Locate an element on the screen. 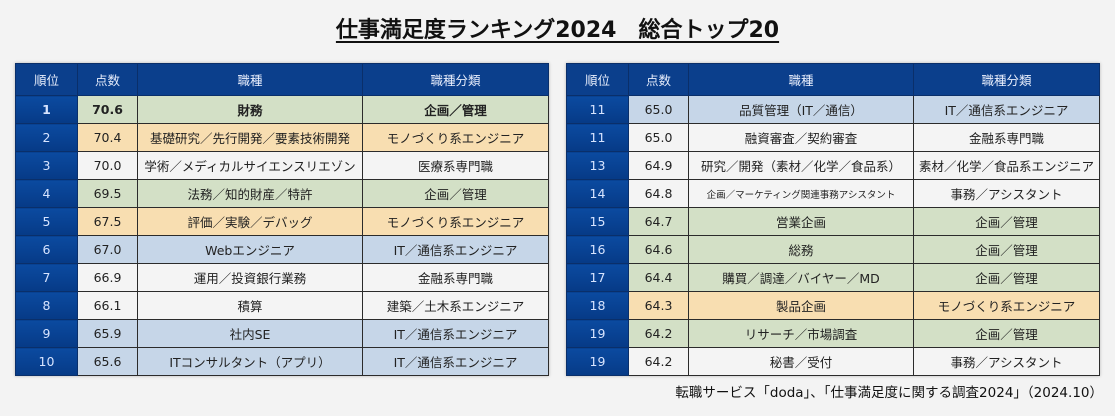  rank-cell: 17 is located at coordinates (597, 277).